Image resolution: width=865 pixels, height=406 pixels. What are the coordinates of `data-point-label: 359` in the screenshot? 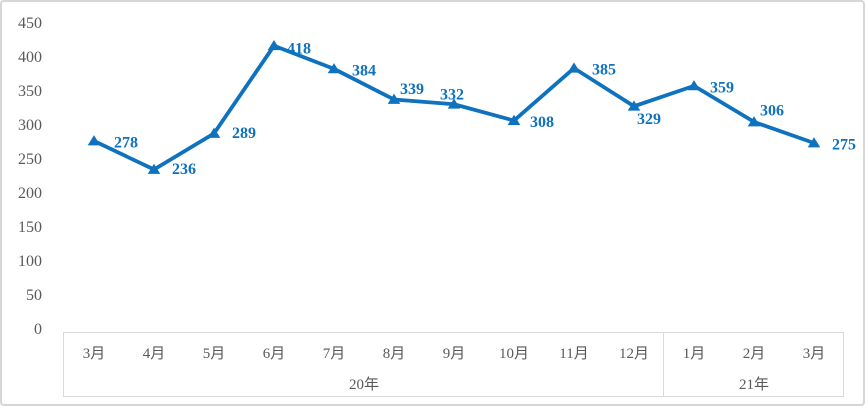 It's located at (722, 87).